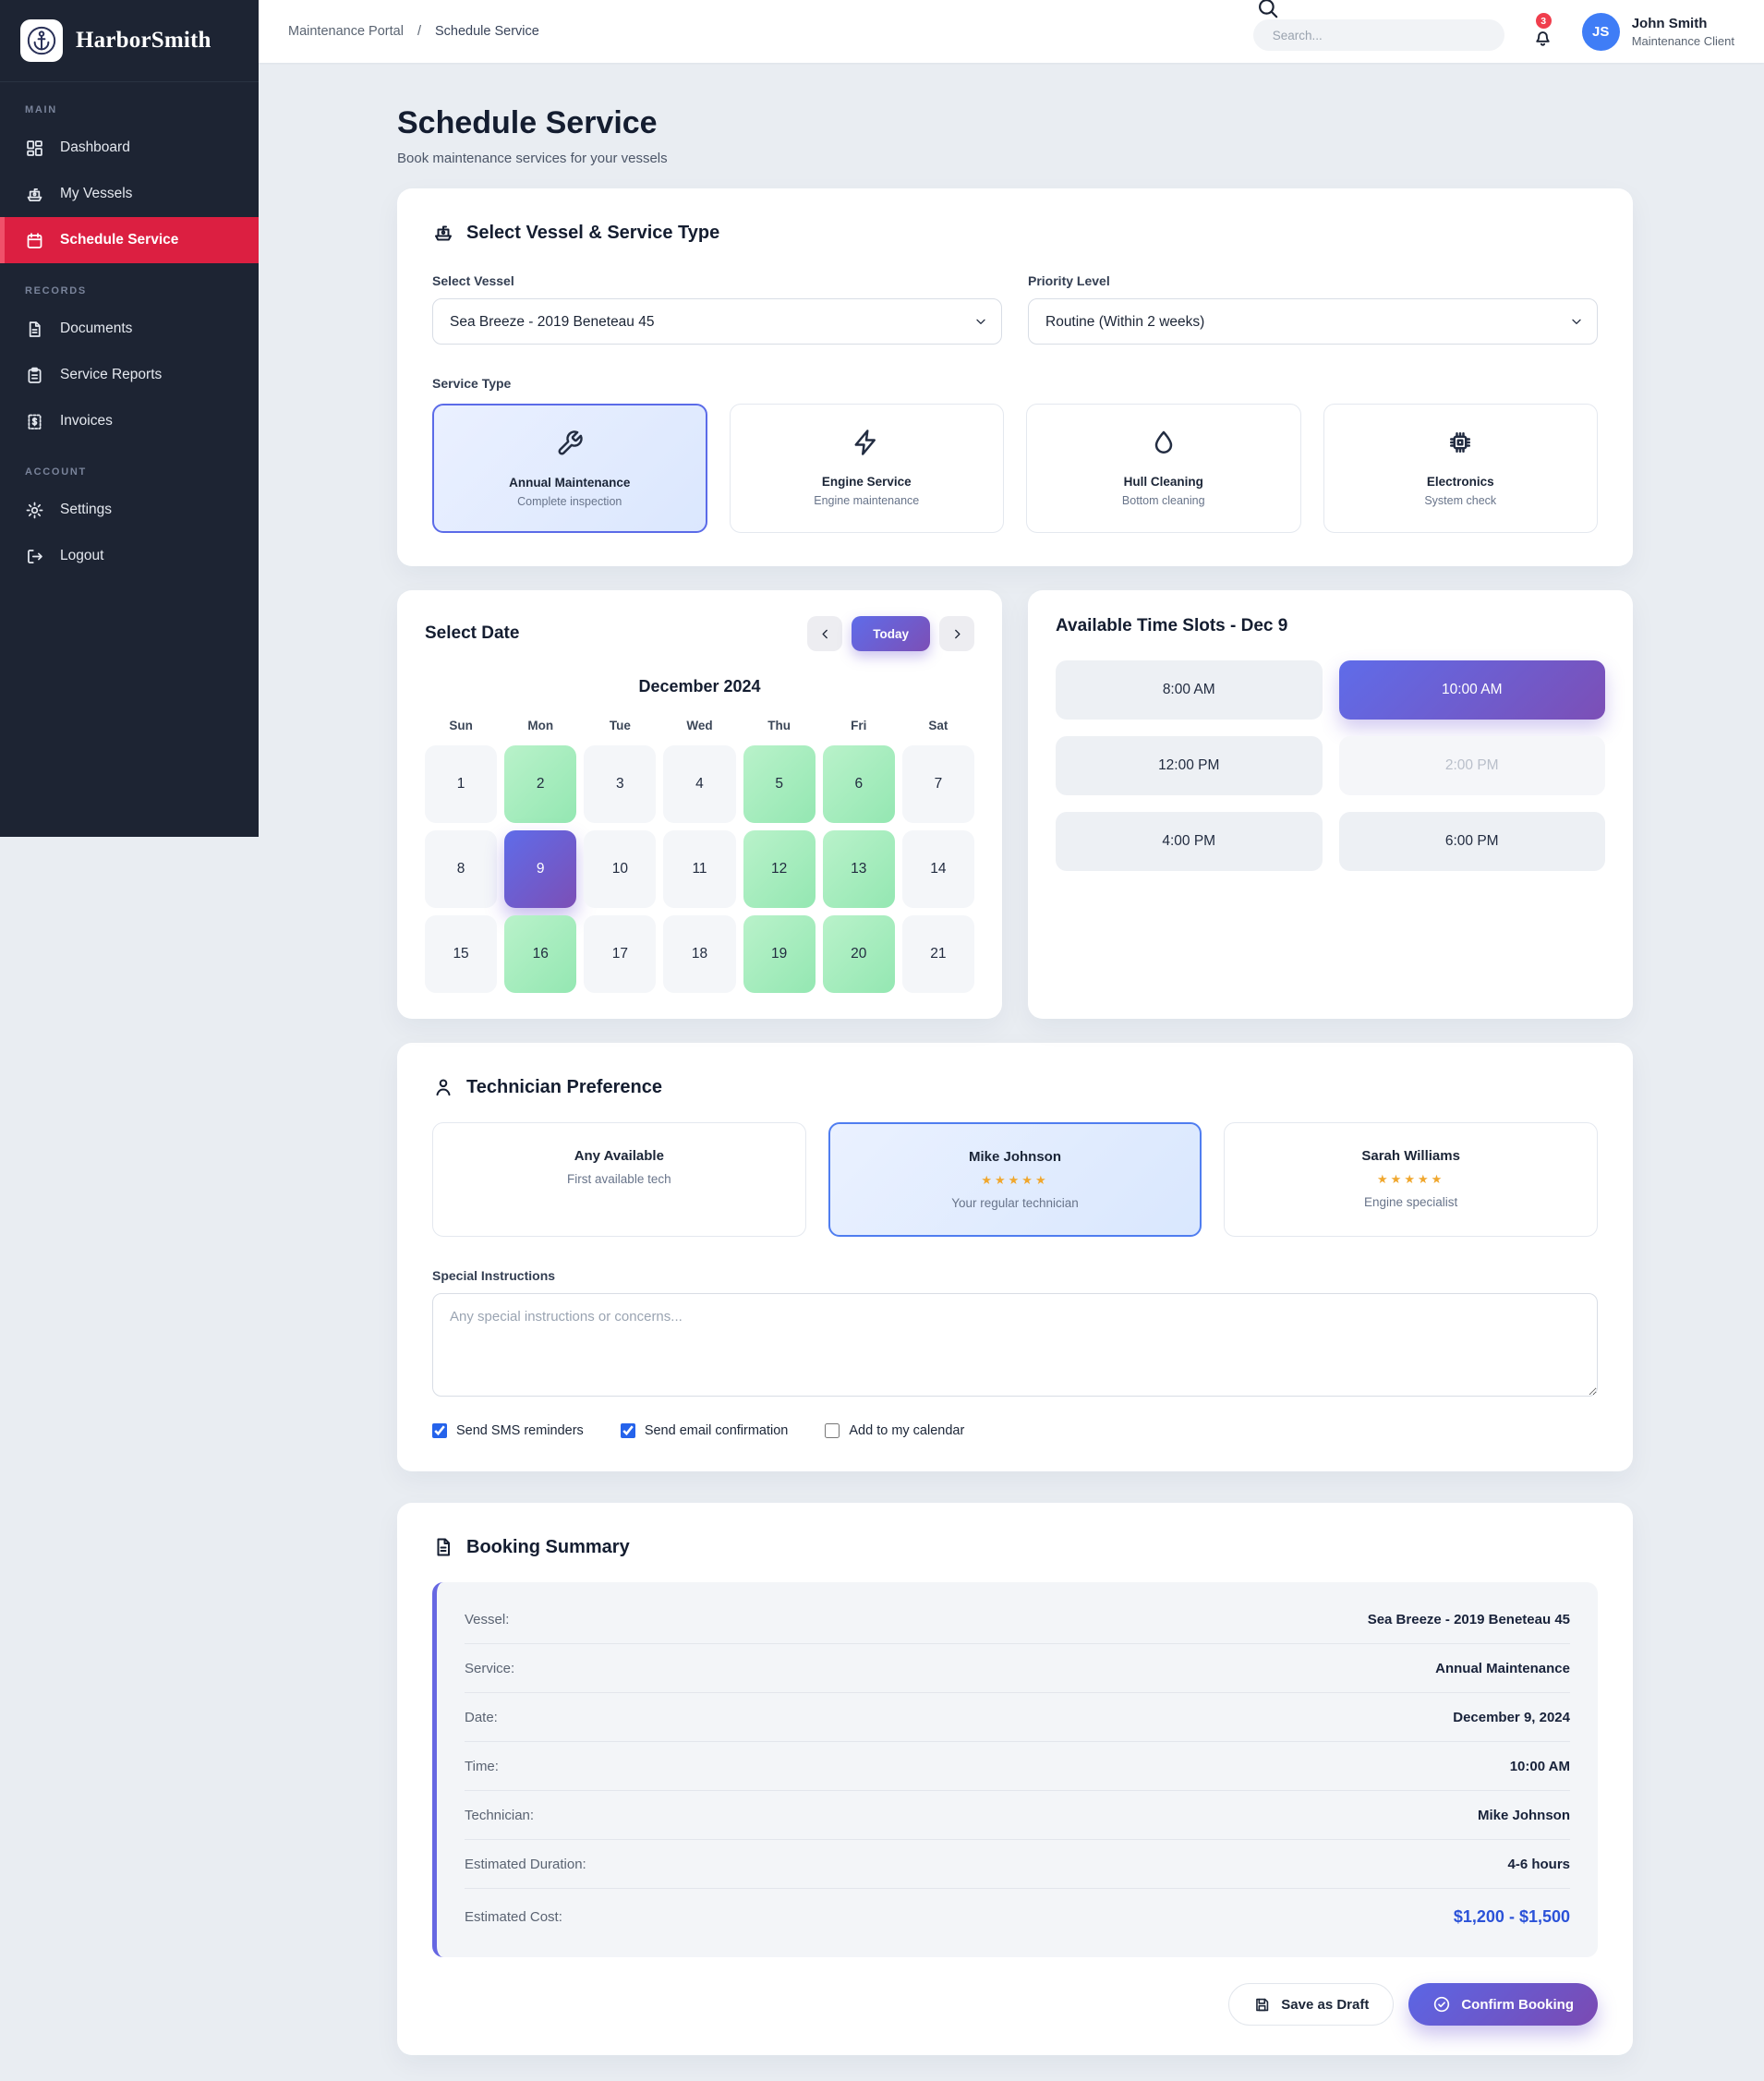 This screenshot has width=1764, height=2081. Describe the element at coordinates (780, 954) in the screenshot. I see `calendar-day: 19` at that location.